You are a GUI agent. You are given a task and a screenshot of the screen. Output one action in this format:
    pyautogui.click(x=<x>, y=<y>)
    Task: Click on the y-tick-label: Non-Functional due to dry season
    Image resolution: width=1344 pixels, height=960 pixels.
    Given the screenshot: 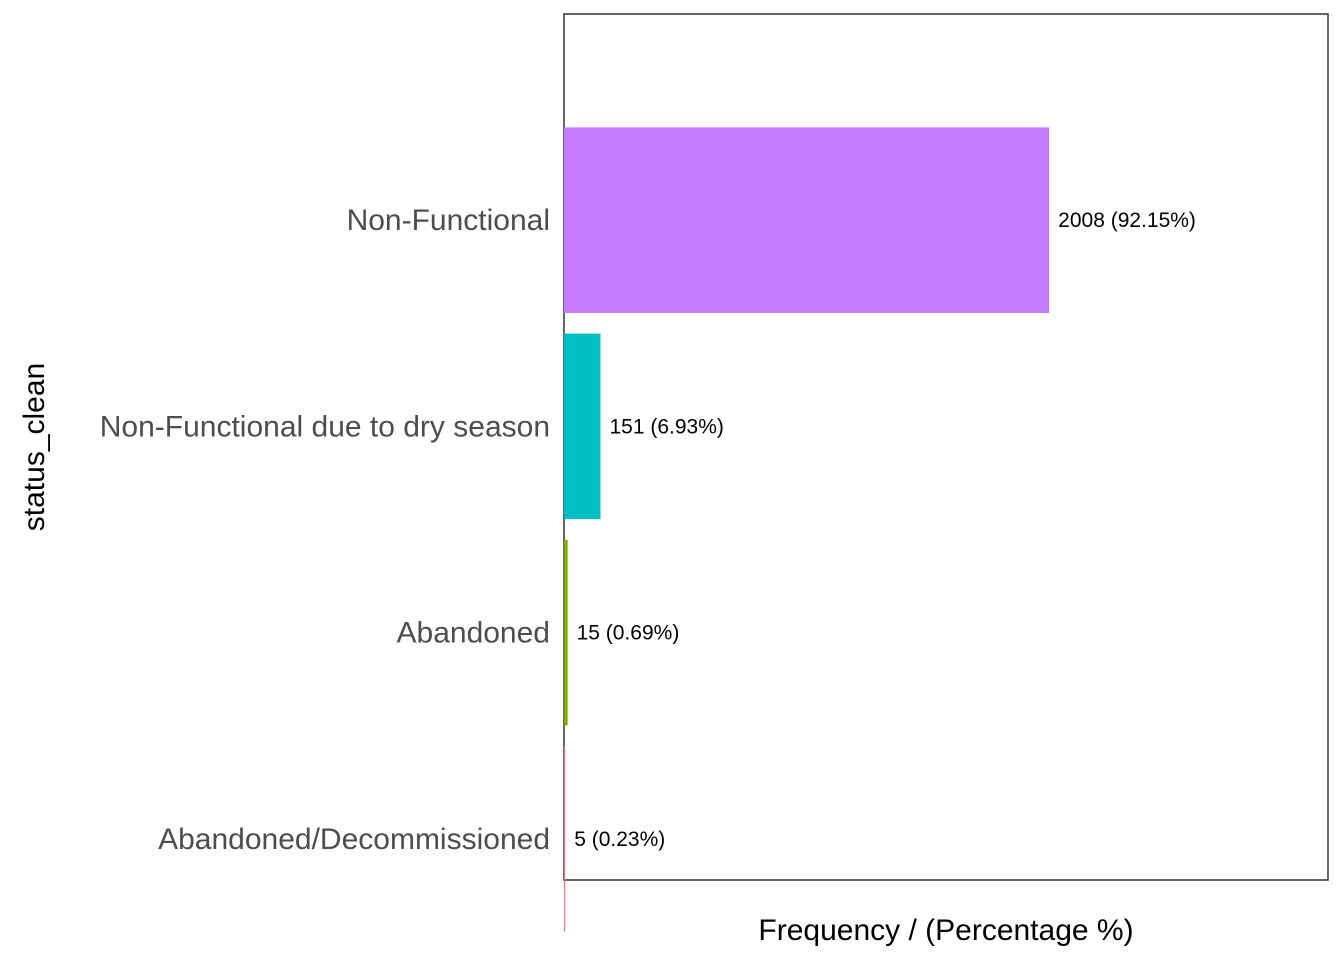 What is the action you would take?
    pyautogui.click(x=325, y=426)
    